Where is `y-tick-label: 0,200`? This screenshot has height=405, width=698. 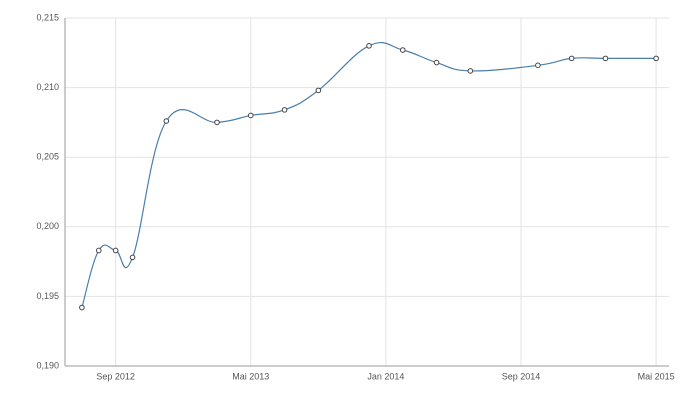
y-tick-label: 0,200 is located at coordinates (47, 226).